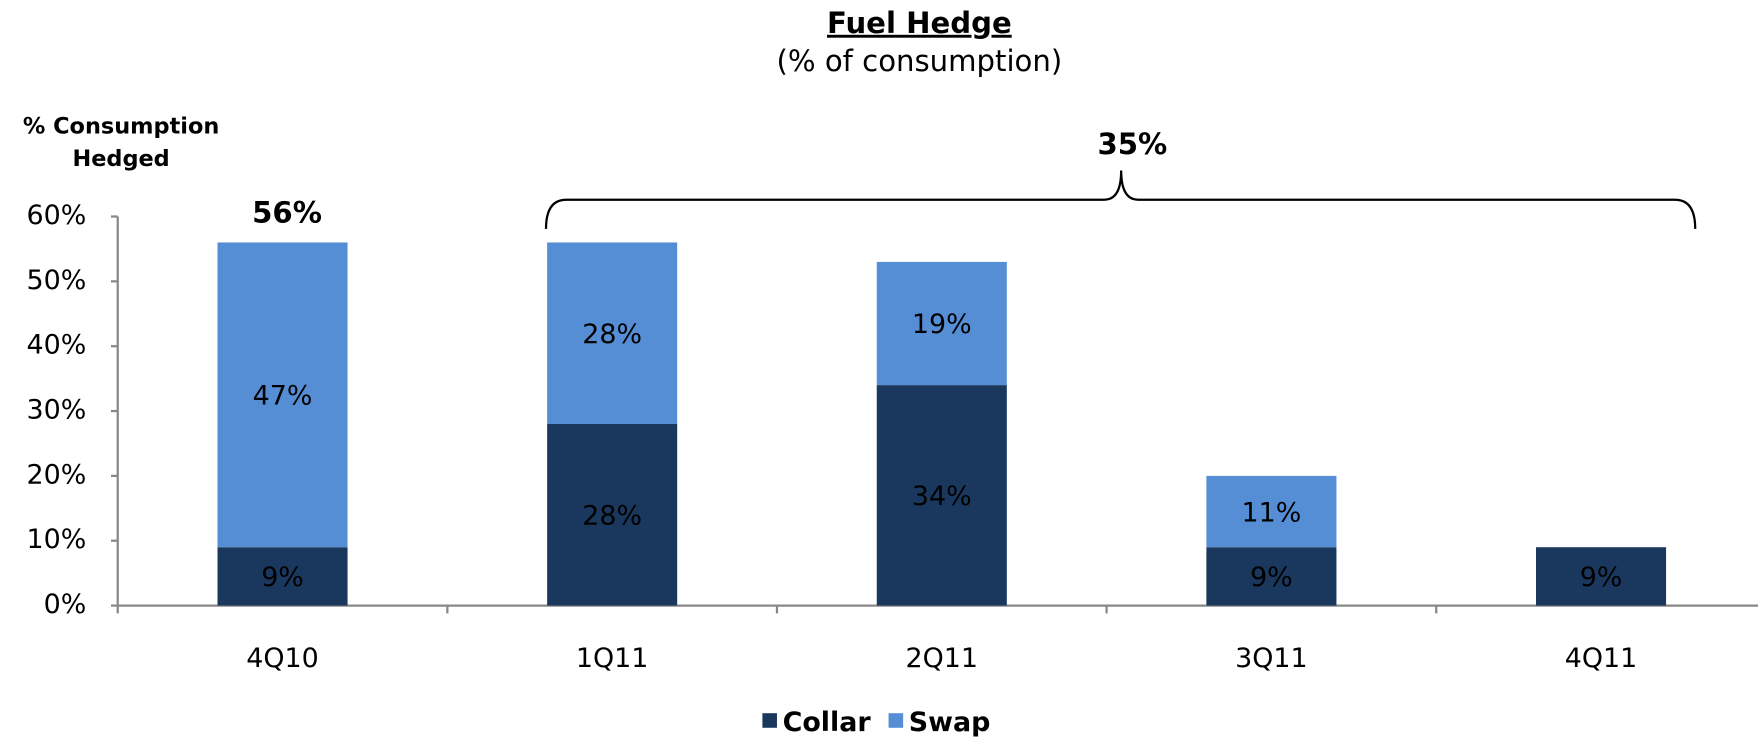 This screenshot has height=738, width=1758. What do you see at coordinates (827, 722) in the screenshot?
I see `legend-label: Collar` at bounding box center [827, 722].